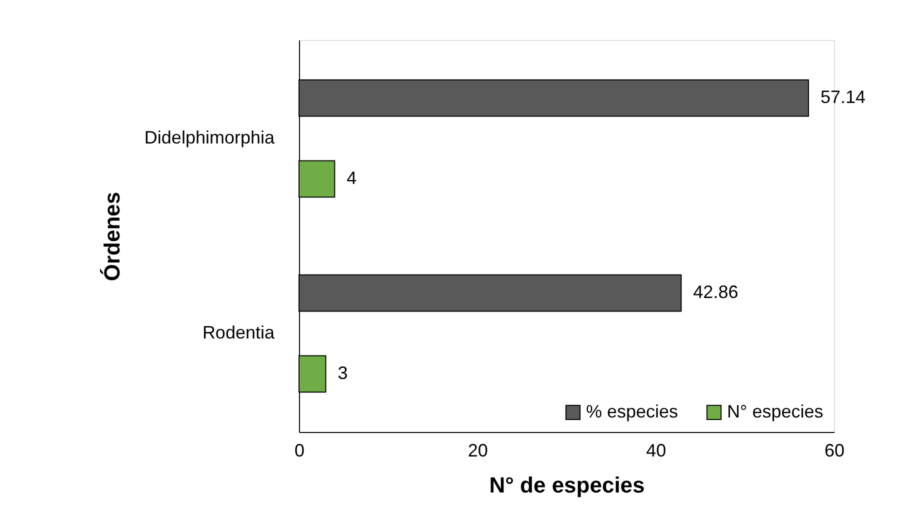  What do you see at coordinates (656, 450) in the screenshot?
I see `x-tick-label: 40` at bounding box center [656, 450].